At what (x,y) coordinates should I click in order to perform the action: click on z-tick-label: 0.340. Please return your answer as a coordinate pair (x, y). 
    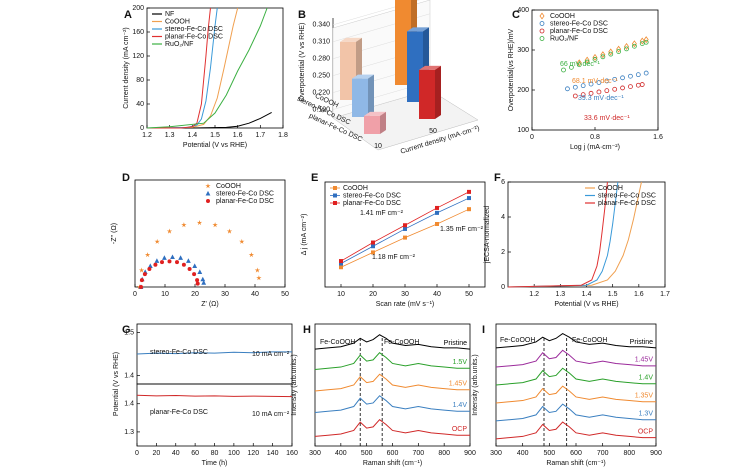
    Looking at the image, I should click on (321, 25).